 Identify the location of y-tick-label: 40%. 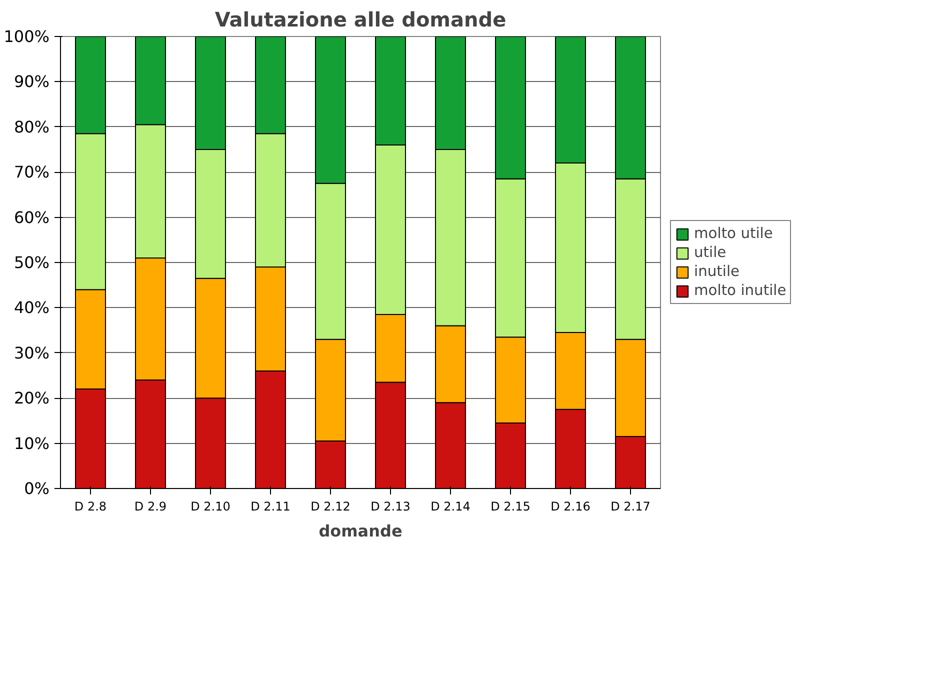
(32, 308).